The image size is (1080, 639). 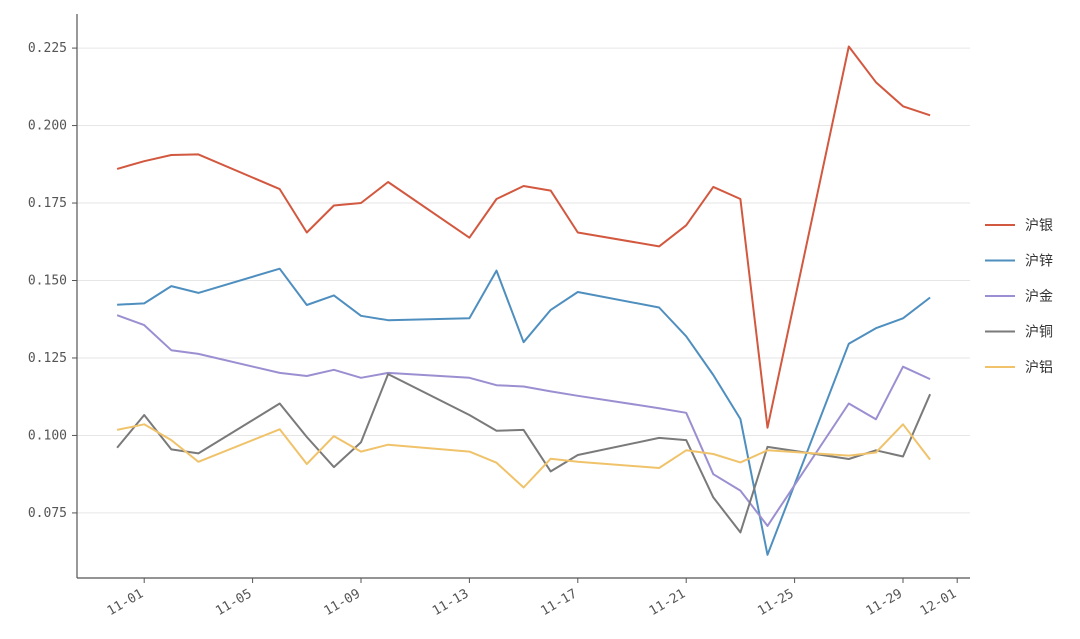 What do you see at coordinates (775, 602) in the screenshot?
I see `x-tick-label: 11-25` at bounding box center [775, 602].